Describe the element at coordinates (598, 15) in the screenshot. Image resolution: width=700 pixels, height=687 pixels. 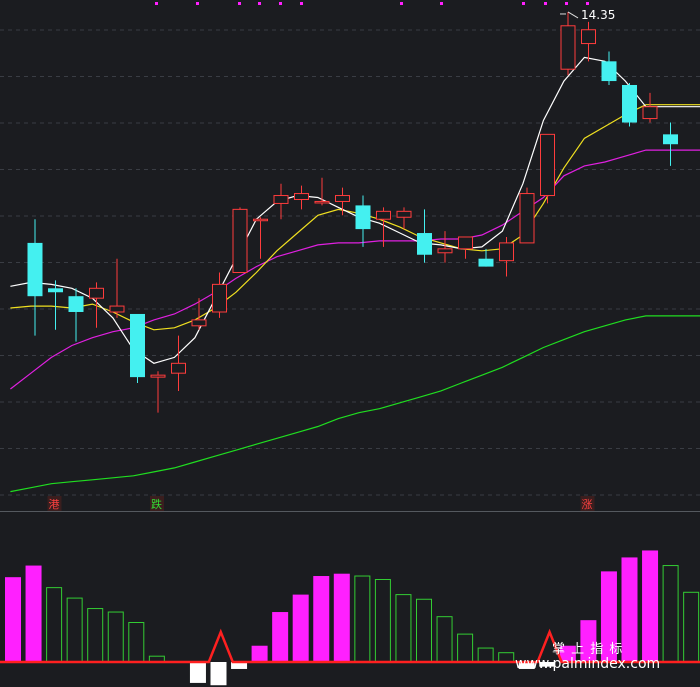
I see `high-price-label: 14.35` at that location.